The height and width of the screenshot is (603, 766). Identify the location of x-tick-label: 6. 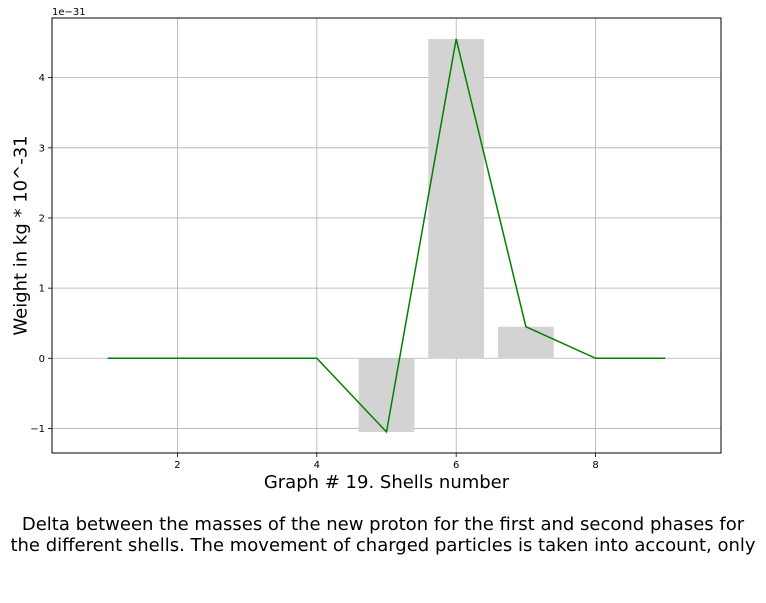
(456, 465).